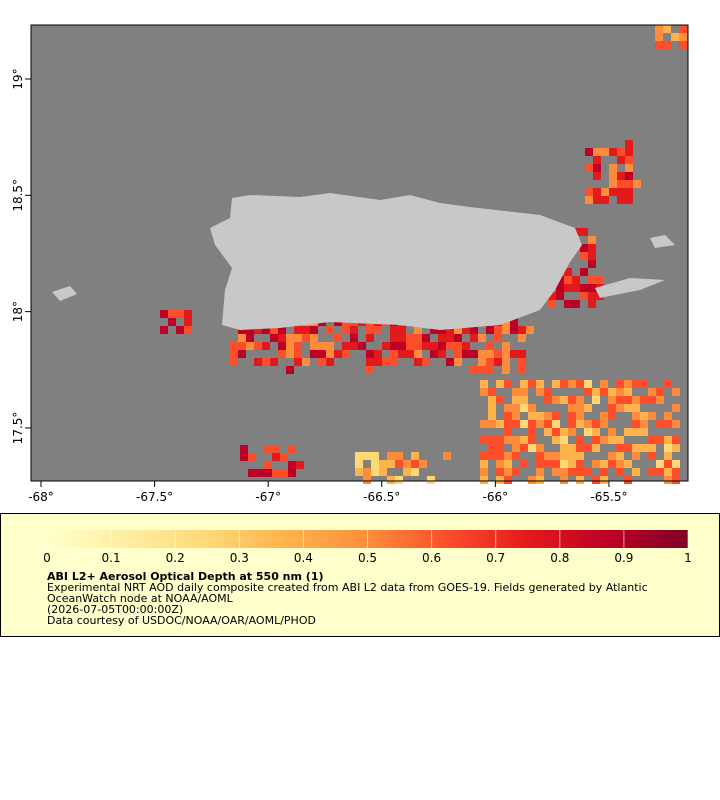 This screenshot has height=800, width=720. I want to click on vieques, so click(630, 288).